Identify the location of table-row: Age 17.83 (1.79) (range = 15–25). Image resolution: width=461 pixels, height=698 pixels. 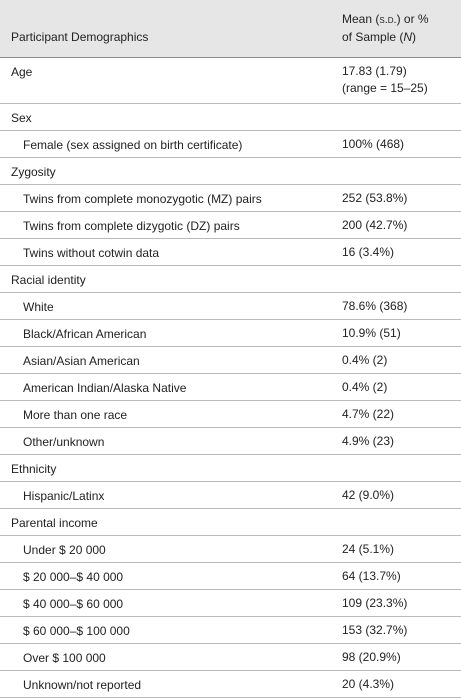
(230, 81).